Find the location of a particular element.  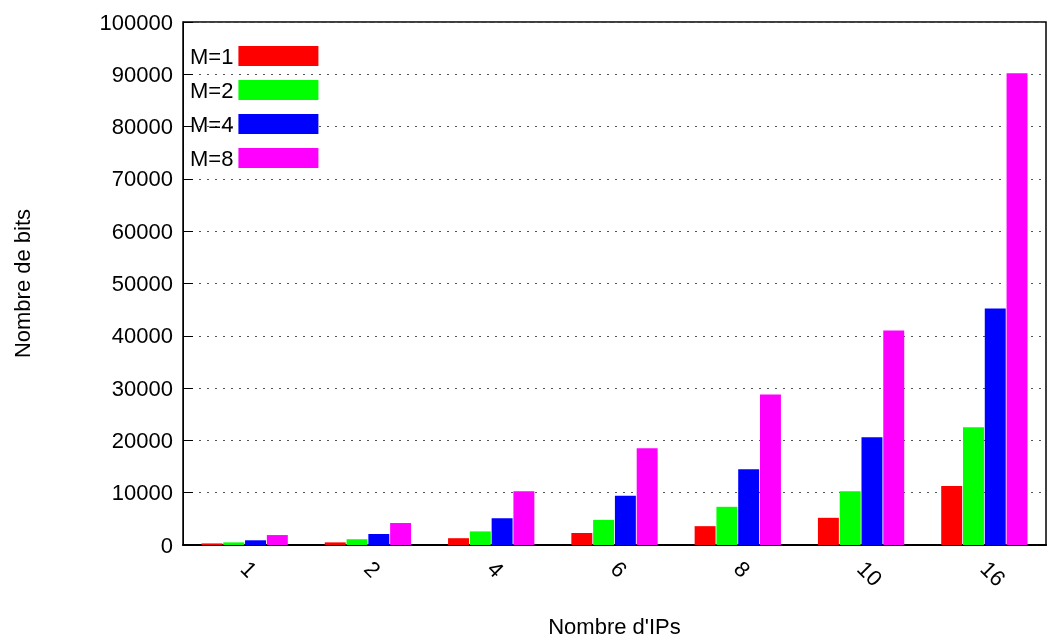

y-tick-label: 60000 is located at coordinates (142, 231).